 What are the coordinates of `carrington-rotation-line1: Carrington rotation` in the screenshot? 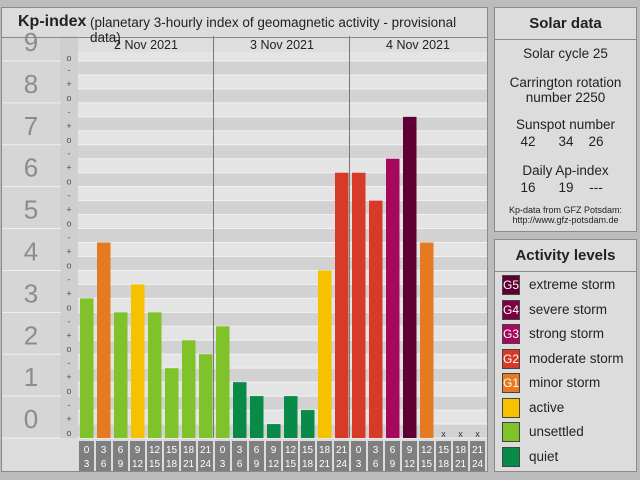 It's located at (565, 82).